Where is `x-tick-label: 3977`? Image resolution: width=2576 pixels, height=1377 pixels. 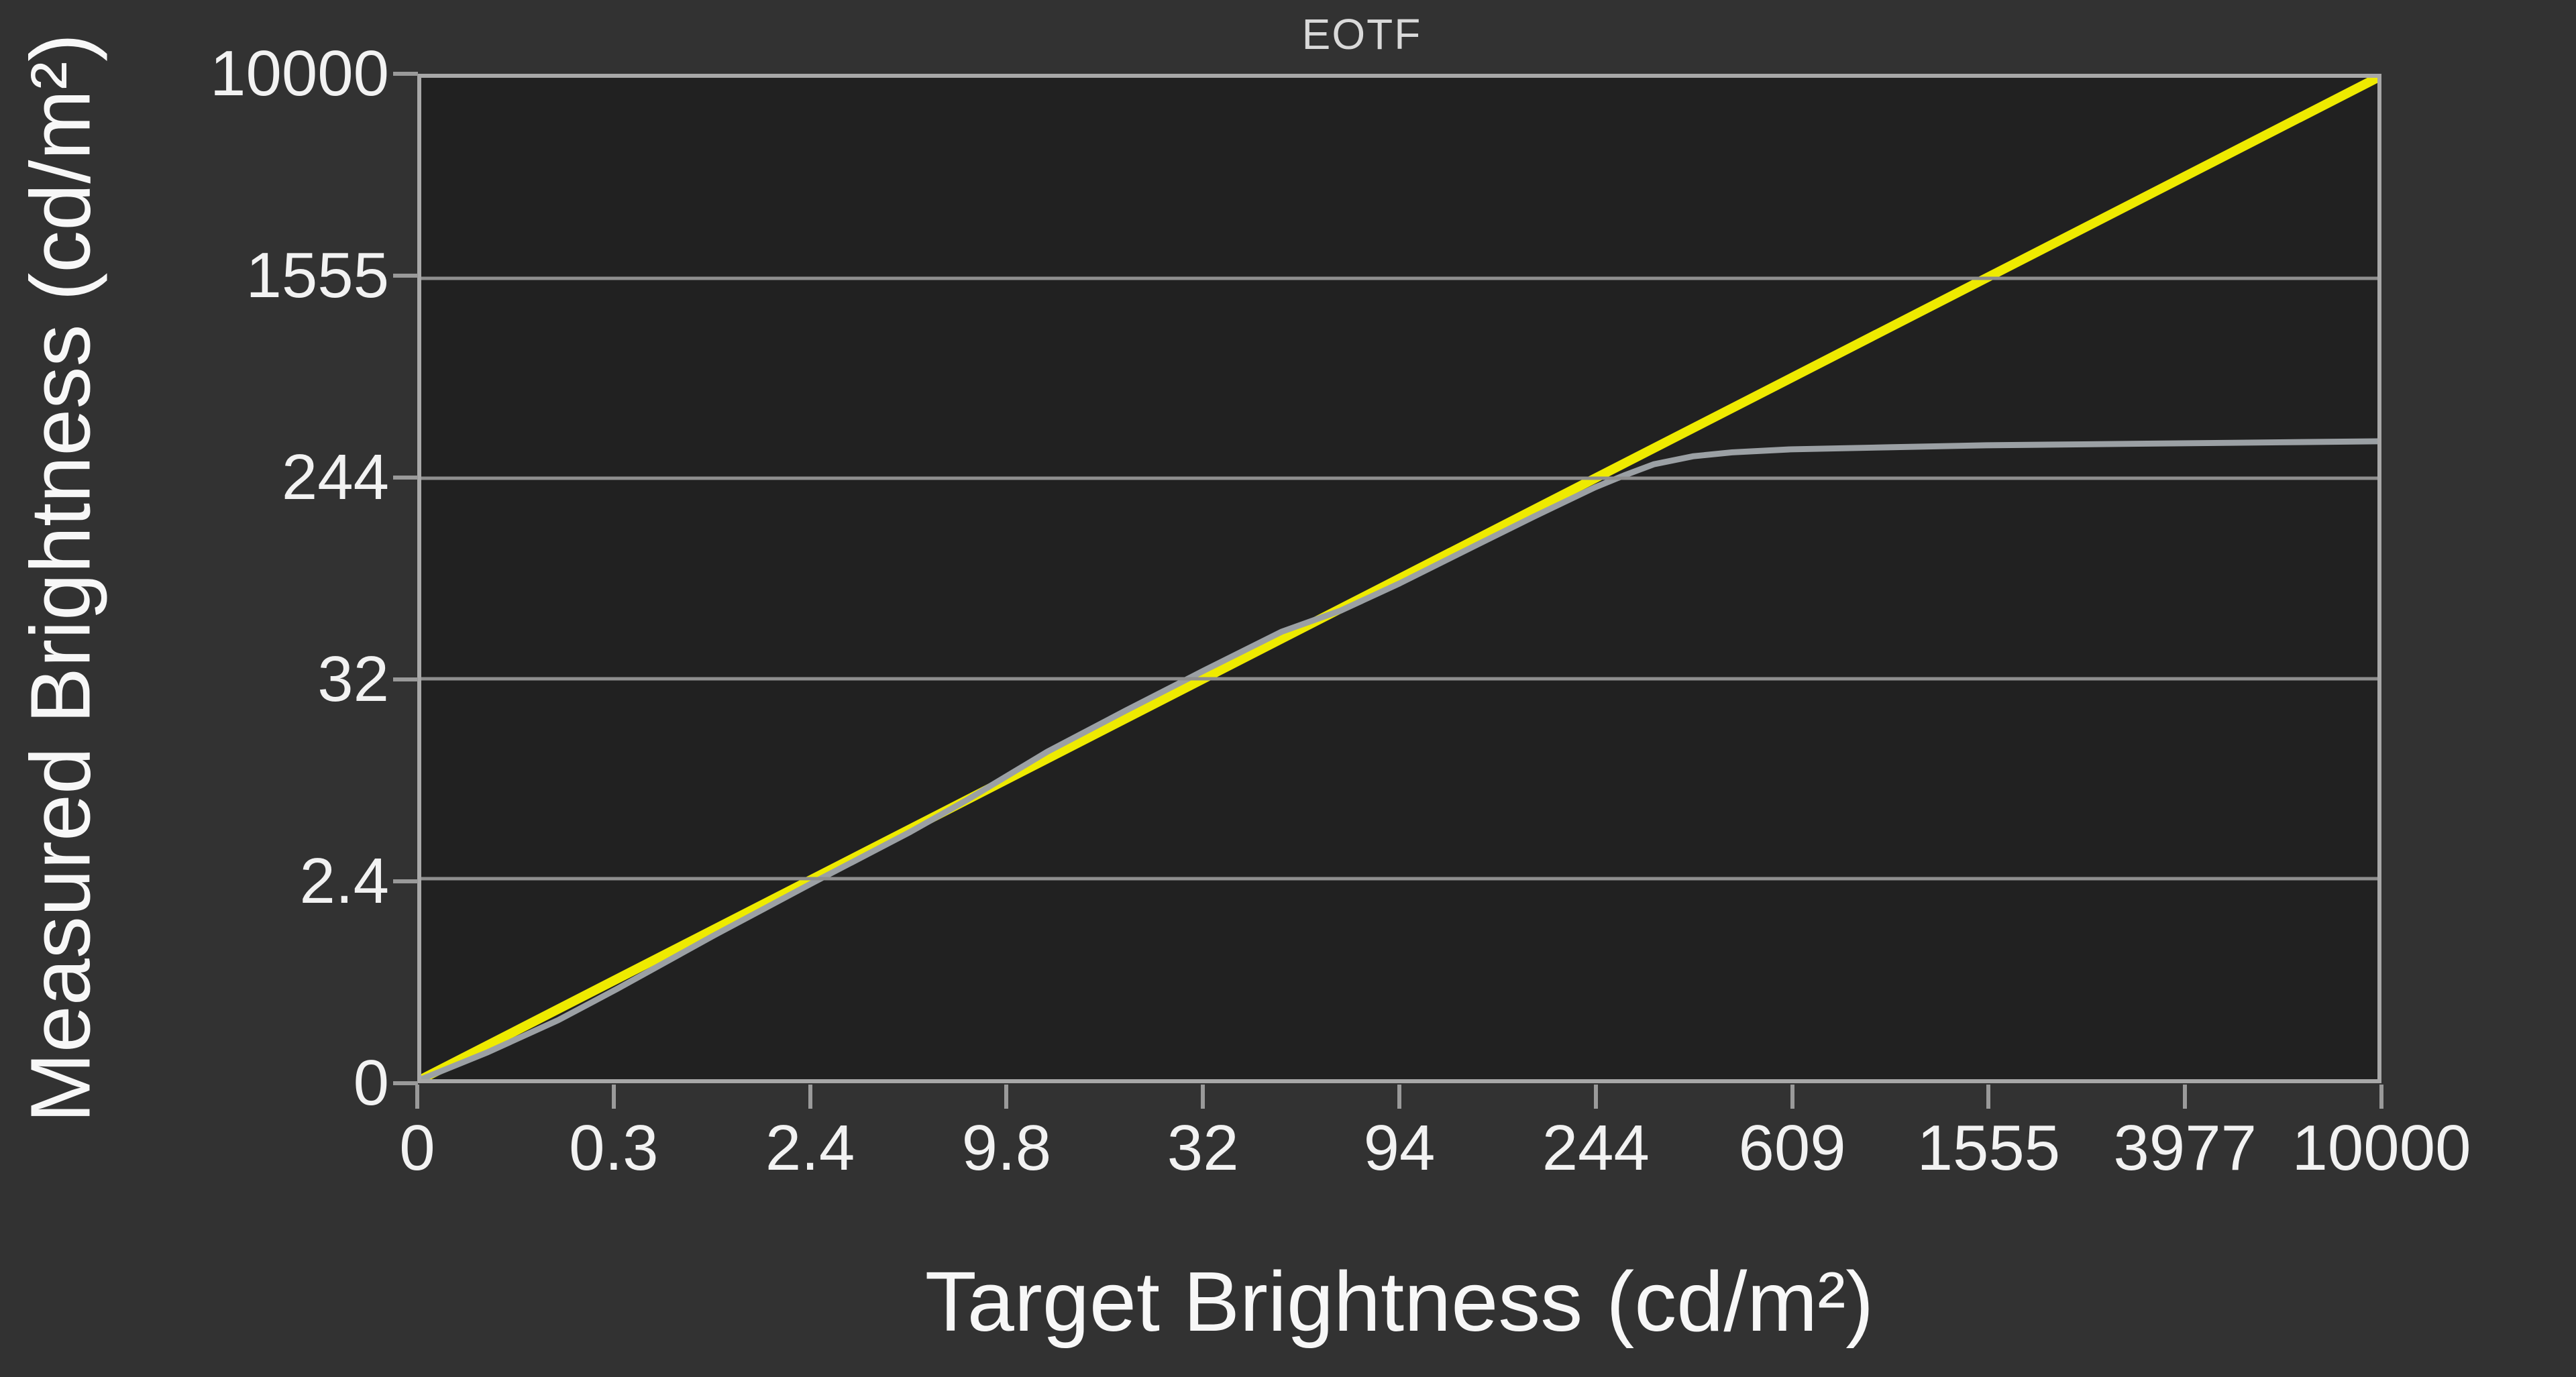 x-tick-label: 3977 is located at coordinates (2185, 1148).